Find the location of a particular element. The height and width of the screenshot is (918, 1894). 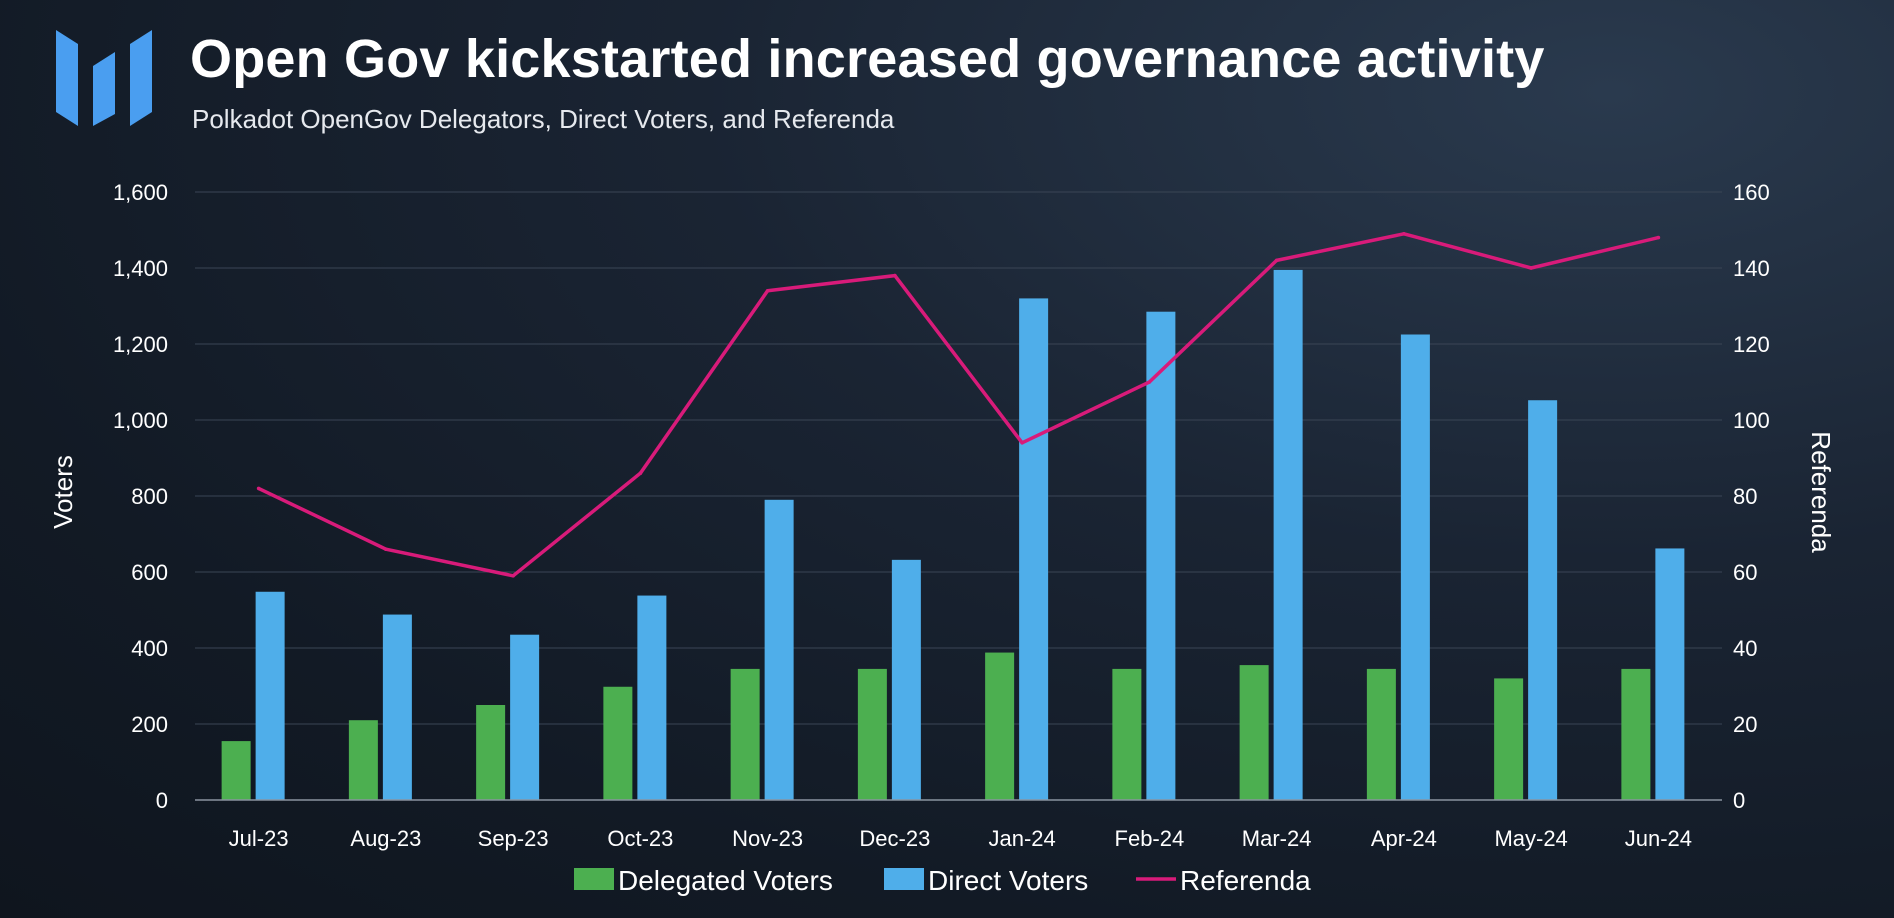

y2-tick-label: 100 is located at coordinates (1751, 420).